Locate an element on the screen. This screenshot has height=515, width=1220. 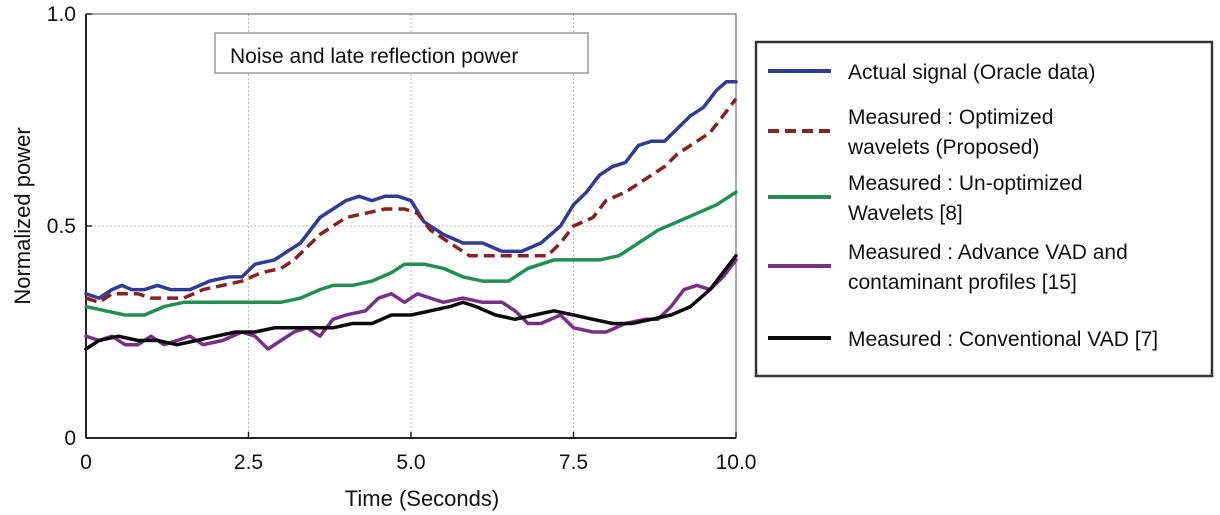
y-axis-title: Normalized power is located at coordinates (22, 215).